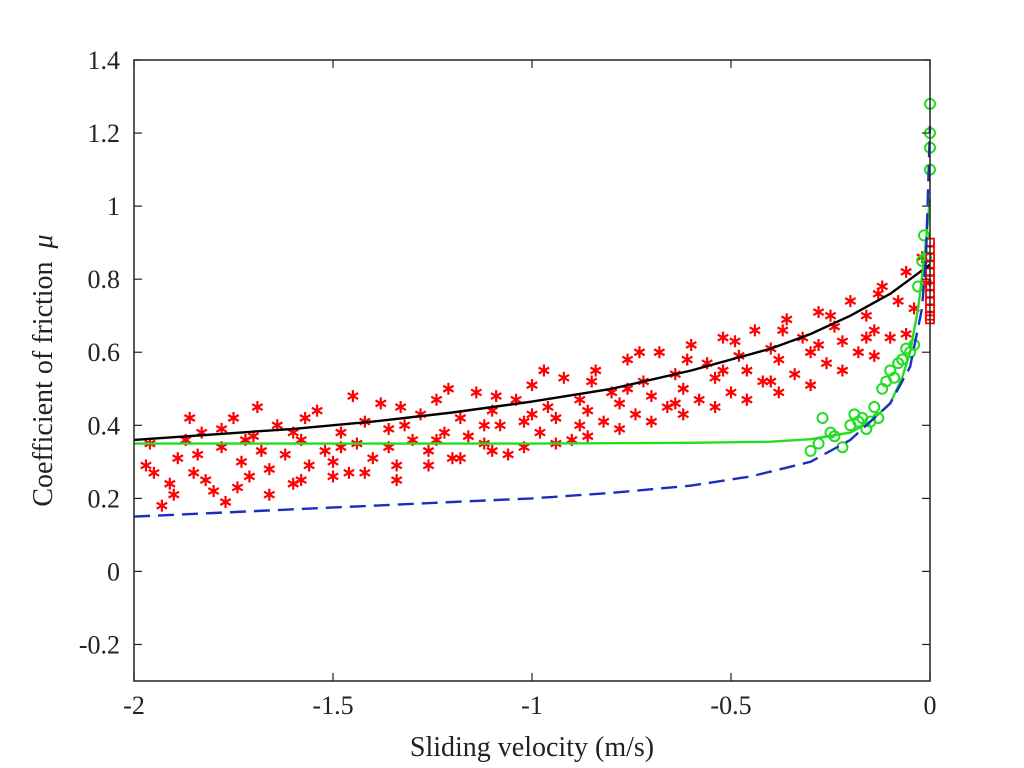 This screenshot has width=1024, height=768. I want to click on y-tick-label: 1.2, so click(104, 133).